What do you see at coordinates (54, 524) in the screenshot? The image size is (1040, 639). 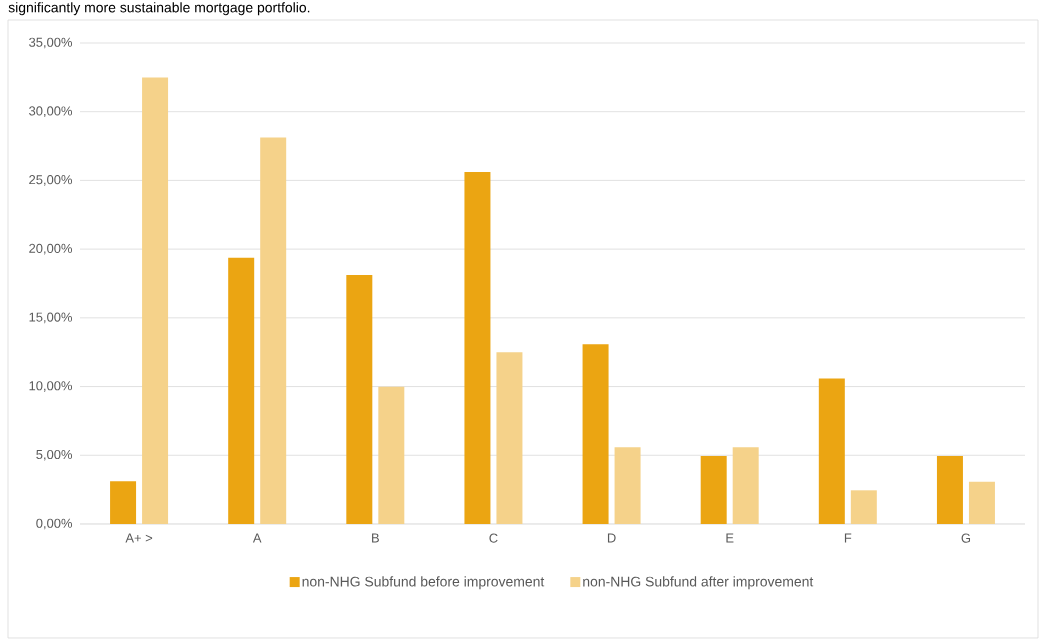 I see `y-tick-label: 0,00%` at bounding box center [54, 524].